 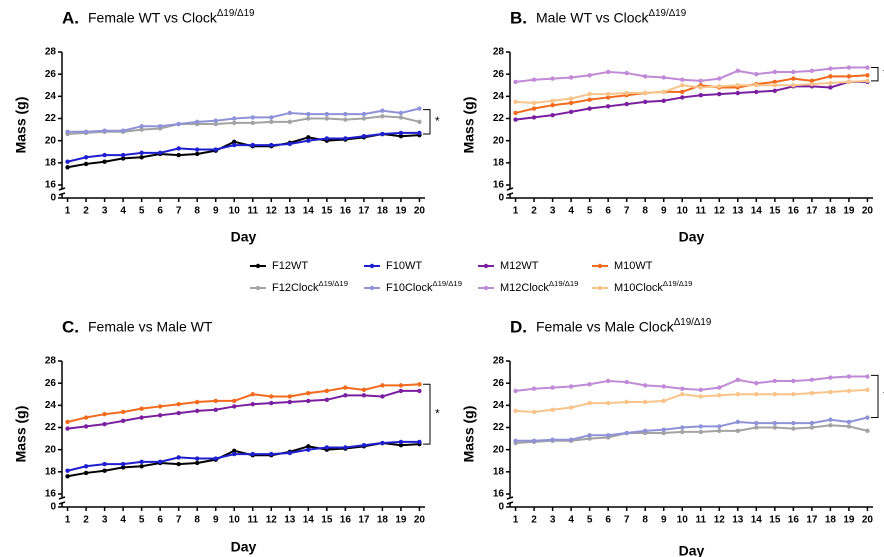 I want to click on y-tick-label: 0, so click(x=501, y=507).